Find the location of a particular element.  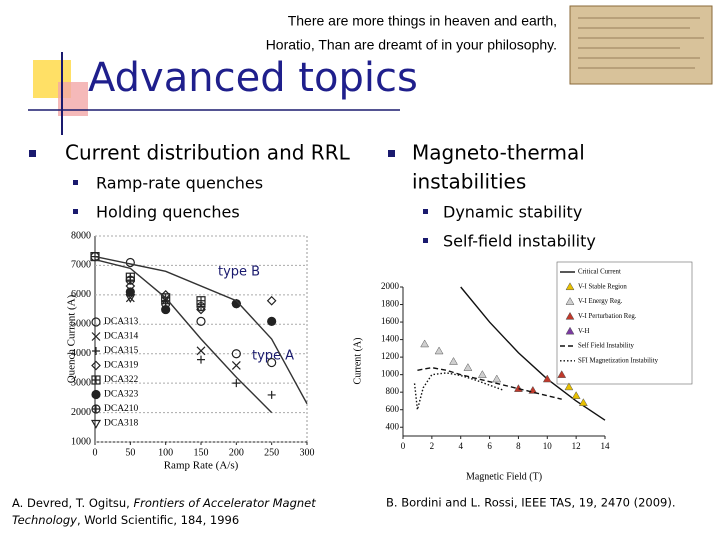

y-axis-label: Current (A) is located at coordinates (357, 361).